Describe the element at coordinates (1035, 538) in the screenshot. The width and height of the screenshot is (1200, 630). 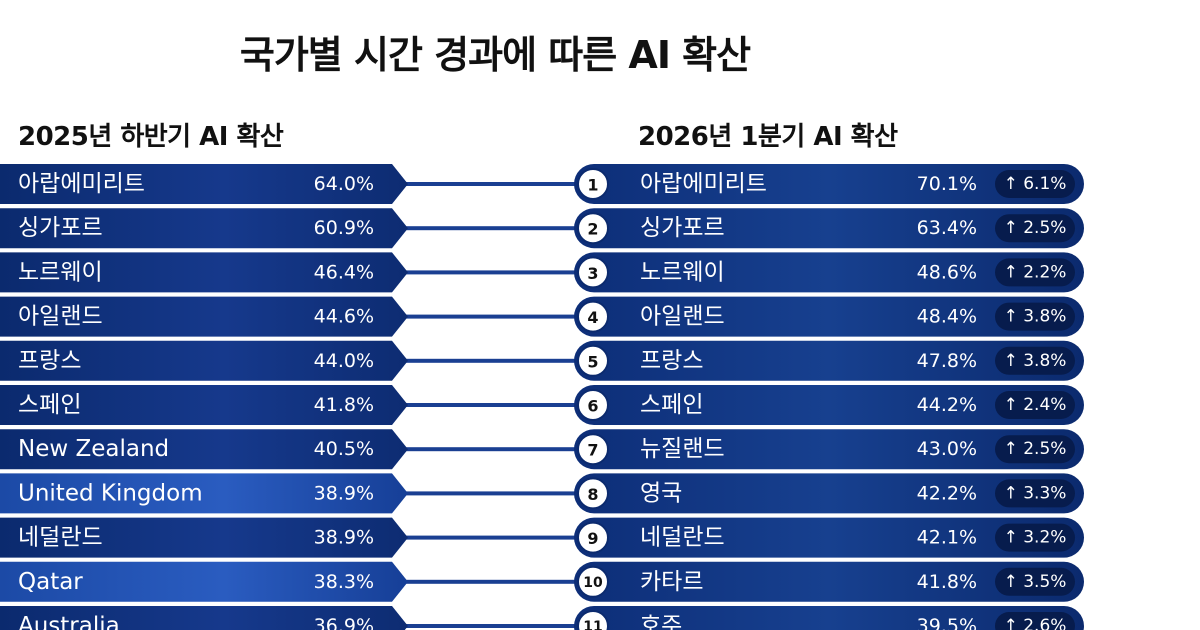
I see `change-label: ↑ 3.2%` at that location.